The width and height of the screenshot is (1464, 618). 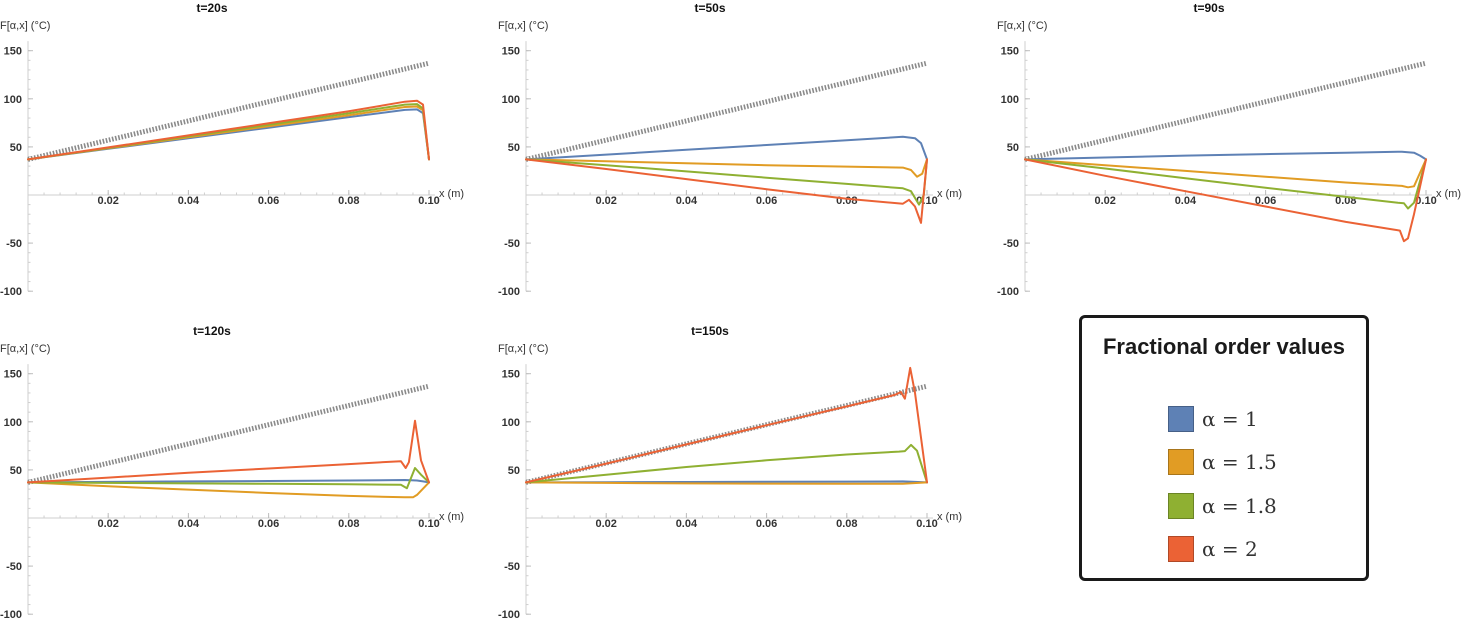 What do you see at coordinates (1230, 549) in the screenshot?
I see `legend-label-alpha-2: α = 2` at bounding box center [1230, 549].